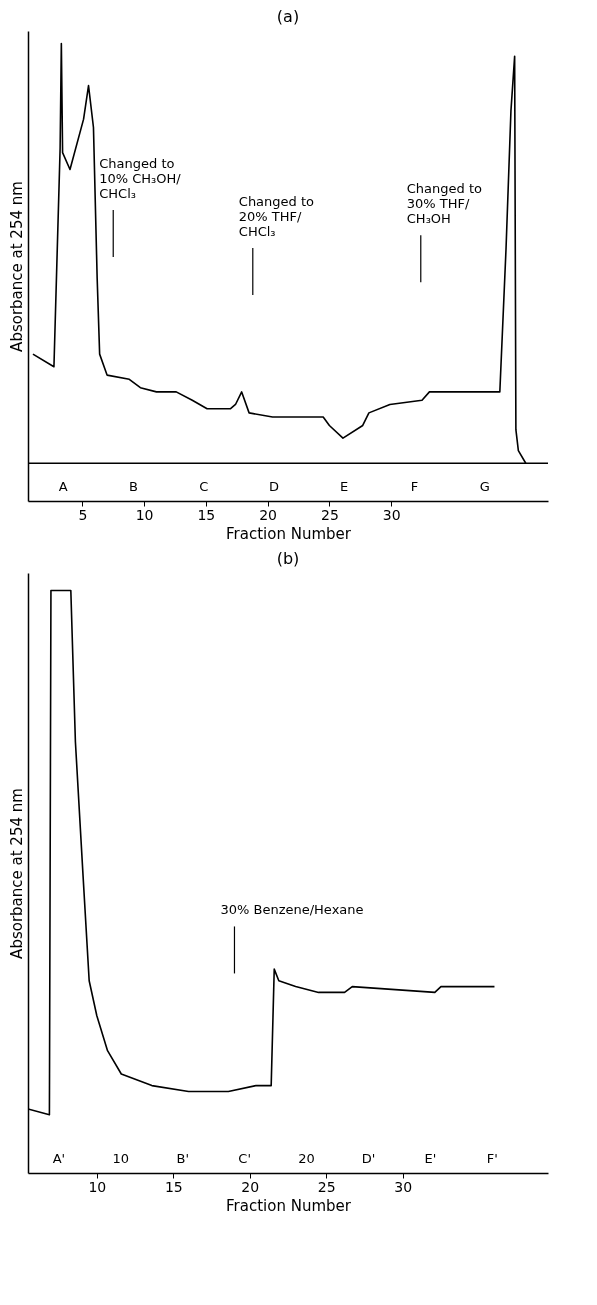  Describe the element at coordinates (492, 1158) in the screenshot. I see `annotation: F'` at that location.